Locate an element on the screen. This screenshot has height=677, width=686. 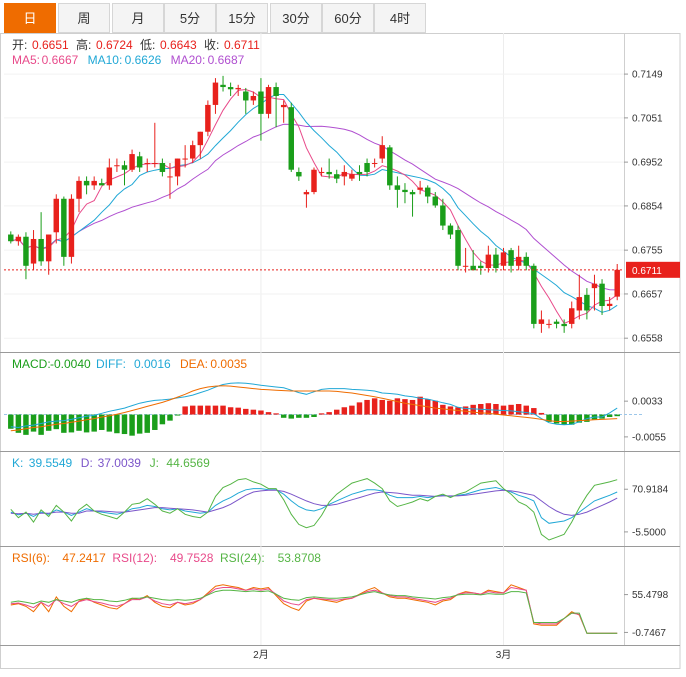
x-axis-label-0: 2月 is located at coordinates (261, 655).